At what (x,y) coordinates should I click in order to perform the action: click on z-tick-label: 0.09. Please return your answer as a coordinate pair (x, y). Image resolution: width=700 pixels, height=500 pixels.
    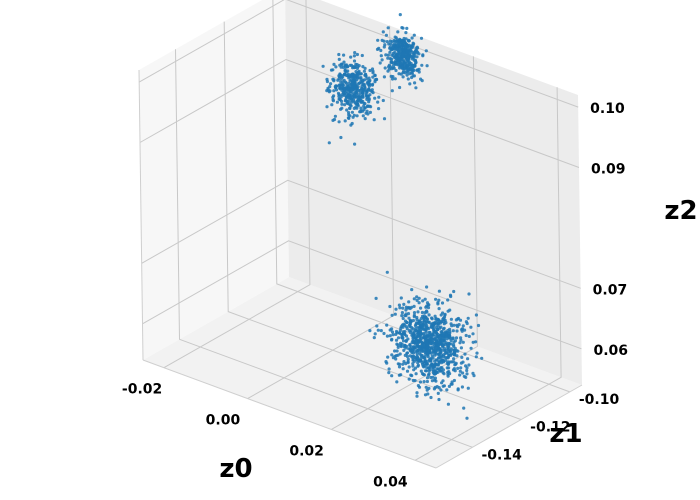
    Looking at the image, I should click on (608, 170).